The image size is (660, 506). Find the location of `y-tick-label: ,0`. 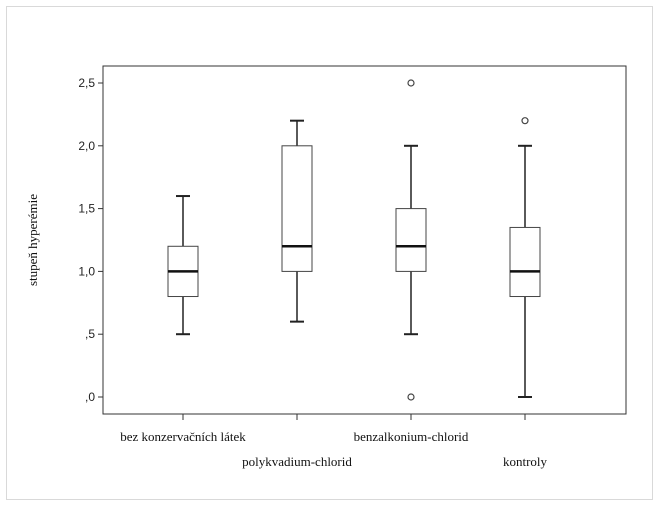

y-tick-label: ,0 is located at coordinates (90, 397).